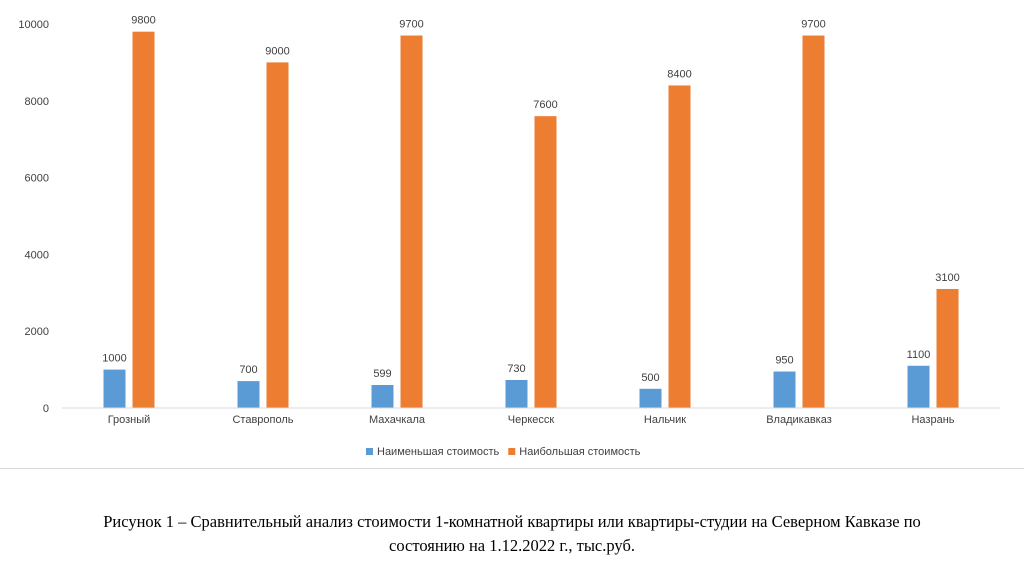 The height and width of the screenshot is (583, 1024). I want to click on data-label: 1000, so click(114, 359).